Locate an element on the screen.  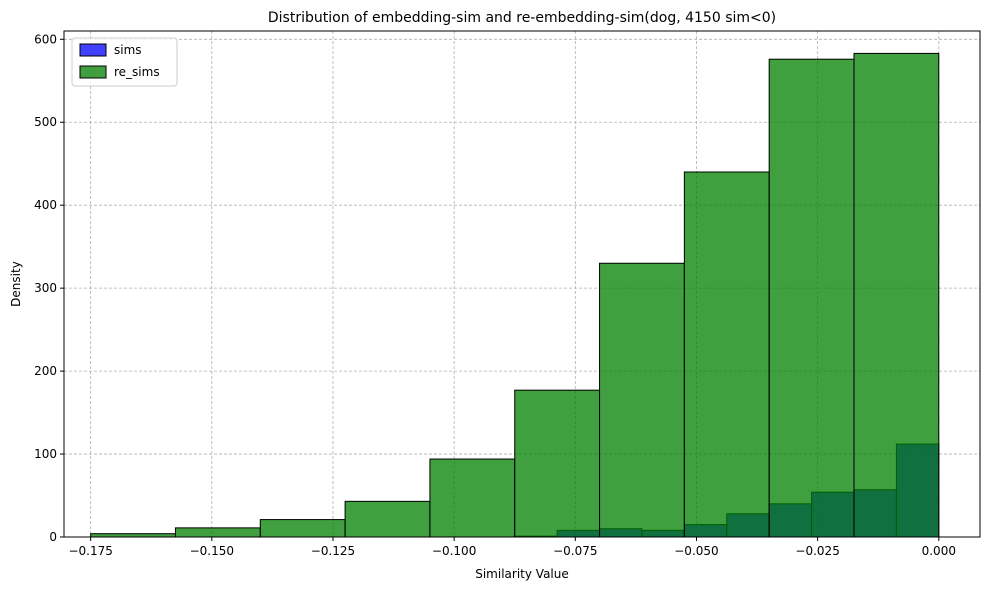
y-tick-label: 300 is located at coordinates (45, 288).